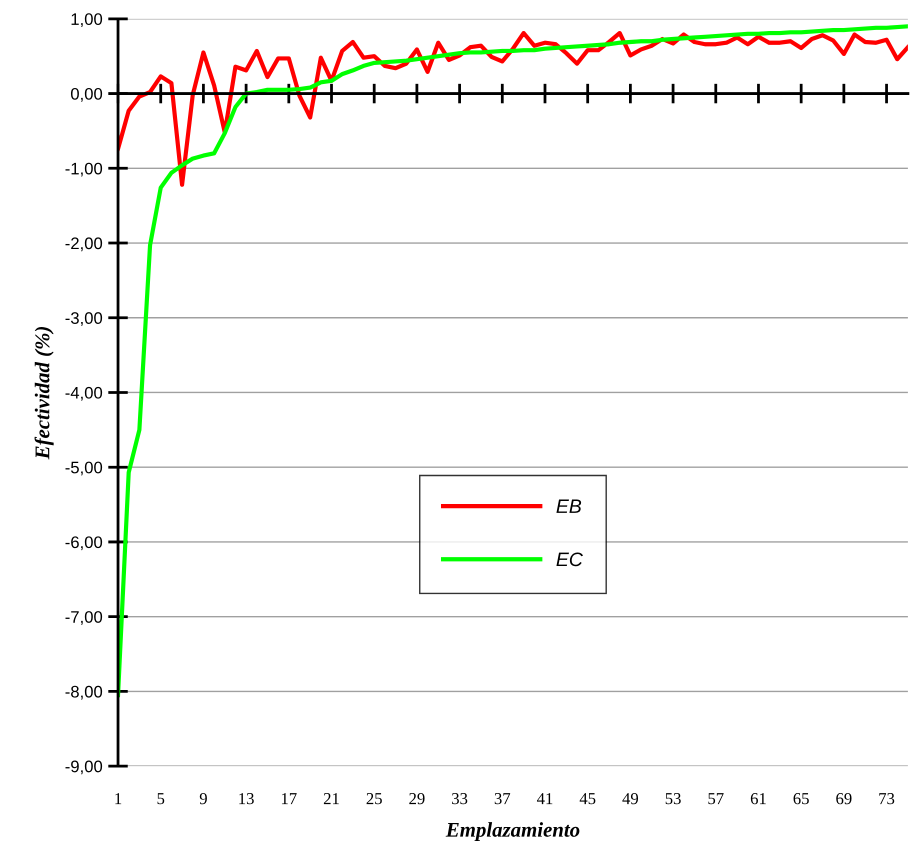  Describe the element at coordinates (84, 169) in the screenshot. I see `y-tick-label: -1,00` at that location.